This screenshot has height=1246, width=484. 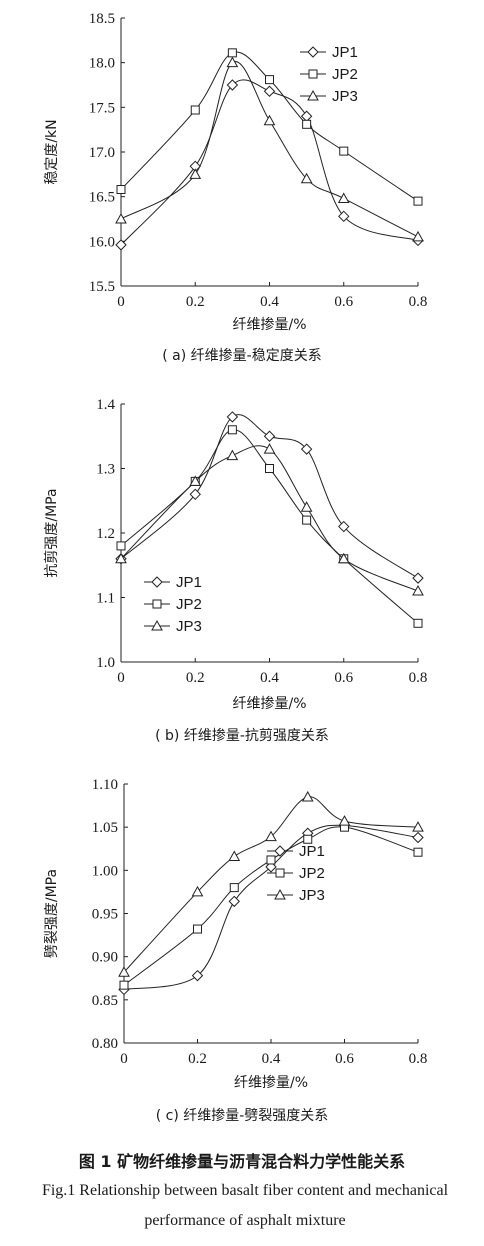 What do you see at coordinates (242, 1161) in the screenshot?
I see `figure-caption-cn: 图 1 矿物纤维掺量与沥青混合料力学性能关系` at bounding box center [242, 1161].